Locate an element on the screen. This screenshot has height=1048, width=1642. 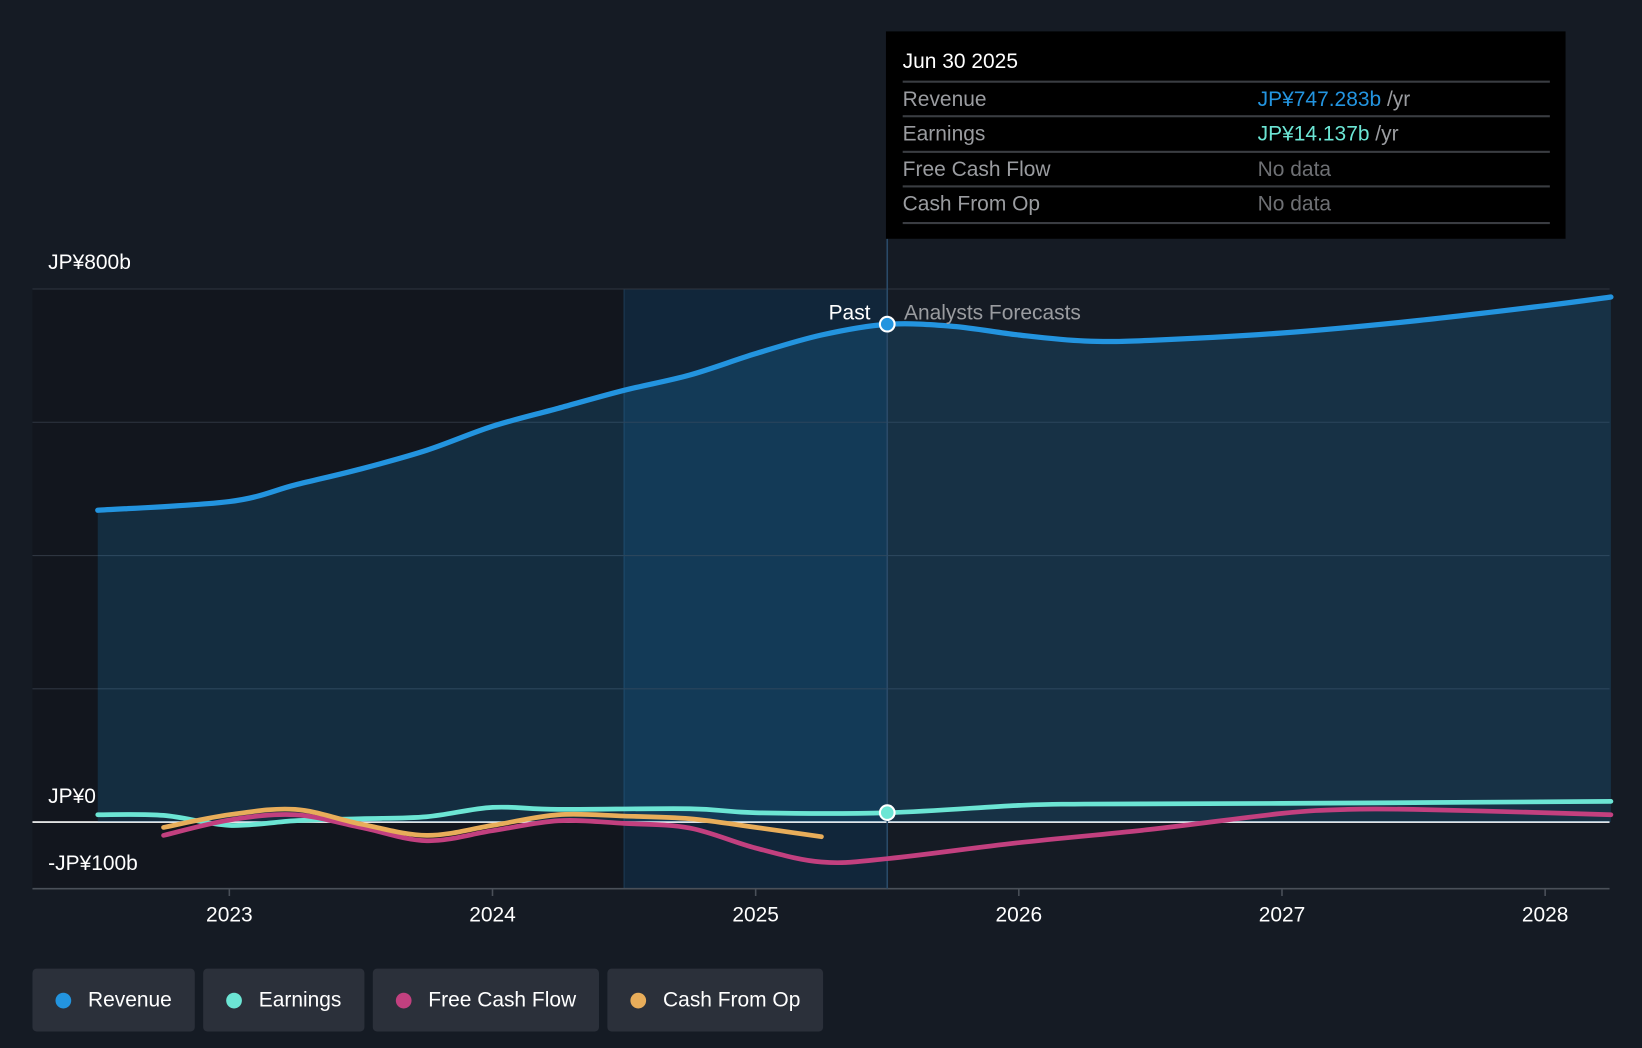
revenue-dot-icon is located at coordinates (63, 1000).